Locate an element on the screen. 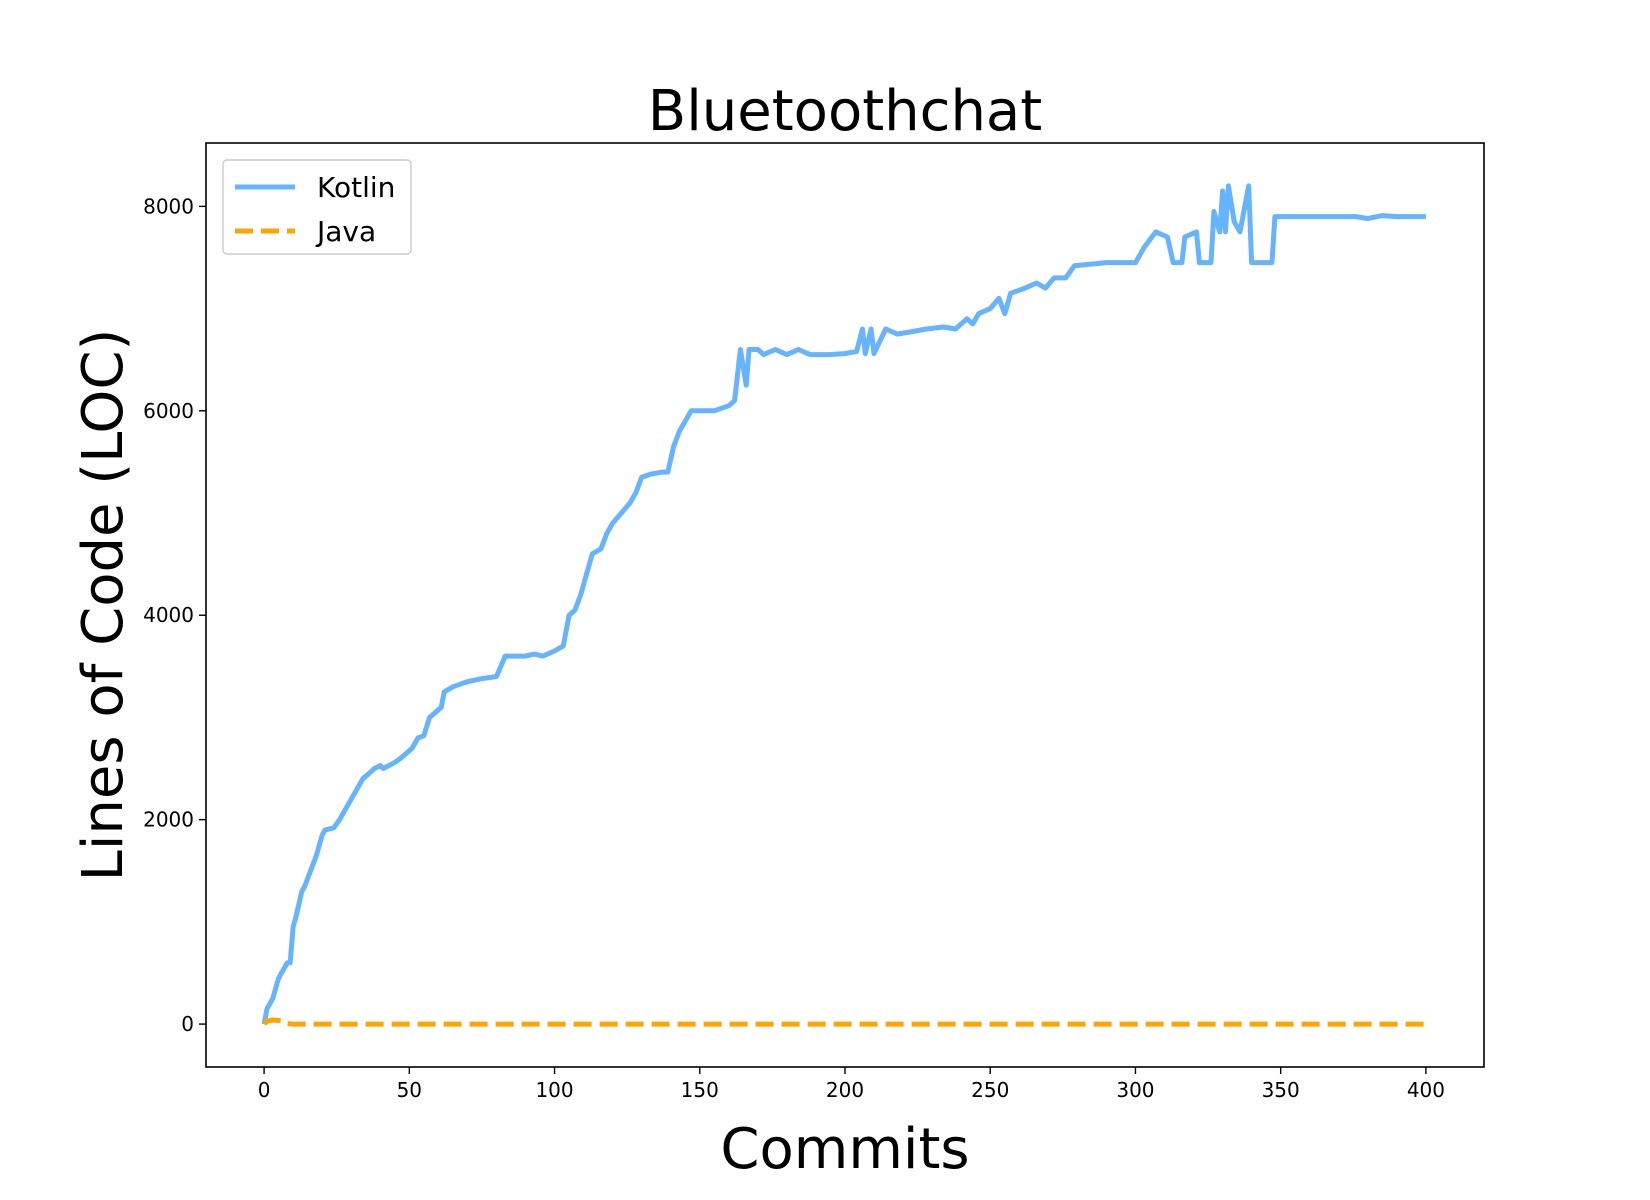  x-tick-label: 150 is located at coordinates (700, 1090).